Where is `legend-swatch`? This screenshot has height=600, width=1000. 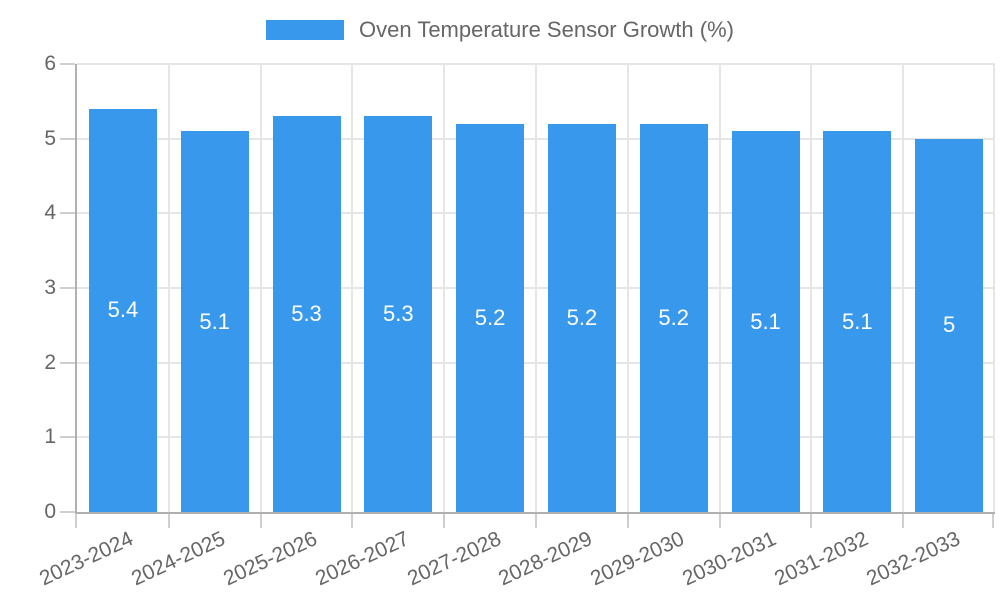
legend-swatch is located at coordinates (305, 30).